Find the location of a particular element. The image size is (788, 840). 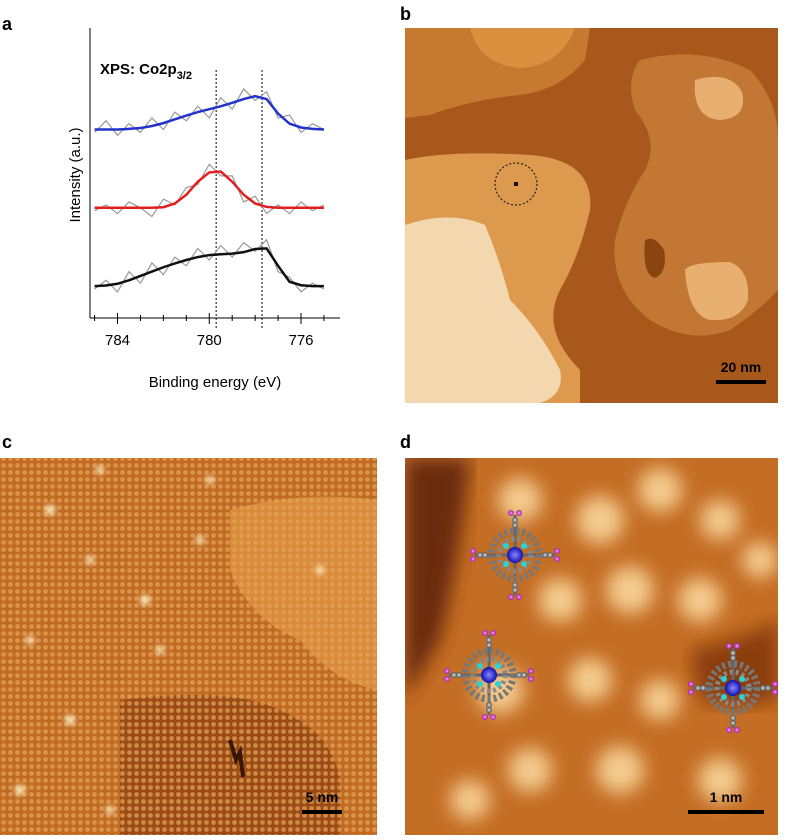

x-tick-label: 780 is located at coordinates (209, 340).